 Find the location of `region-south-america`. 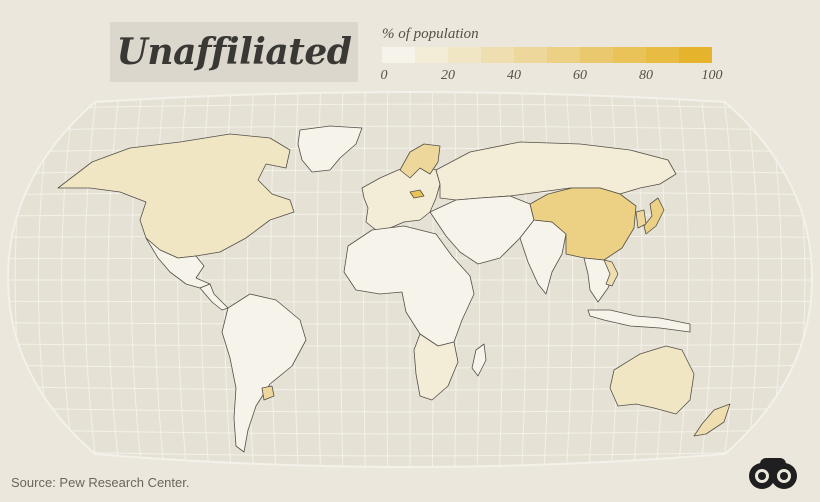

region-south-america is located at coordinates (264, 373).